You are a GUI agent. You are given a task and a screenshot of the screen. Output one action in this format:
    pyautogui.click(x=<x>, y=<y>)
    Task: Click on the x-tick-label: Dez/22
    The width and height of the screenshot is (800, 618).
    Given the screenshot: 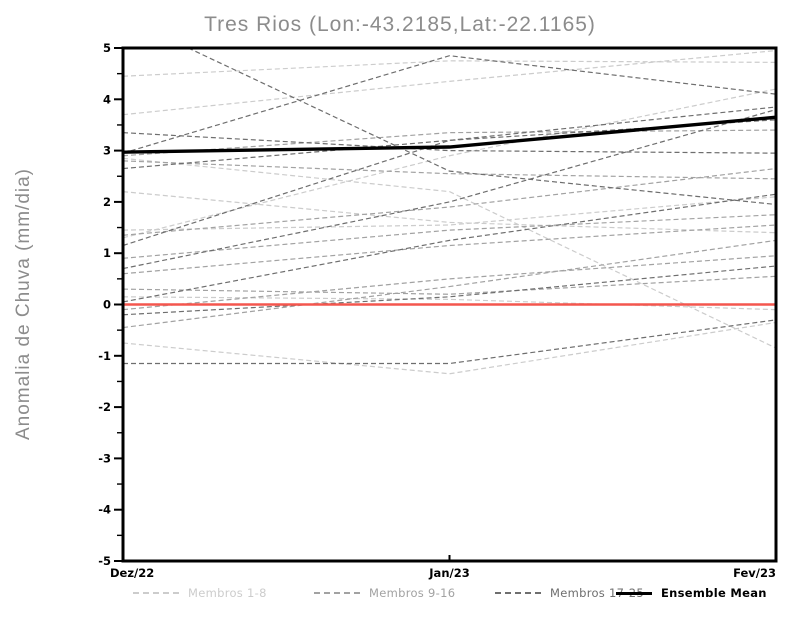 What is the action you would take?
    pyautogui.click(x=132, y=573)
    